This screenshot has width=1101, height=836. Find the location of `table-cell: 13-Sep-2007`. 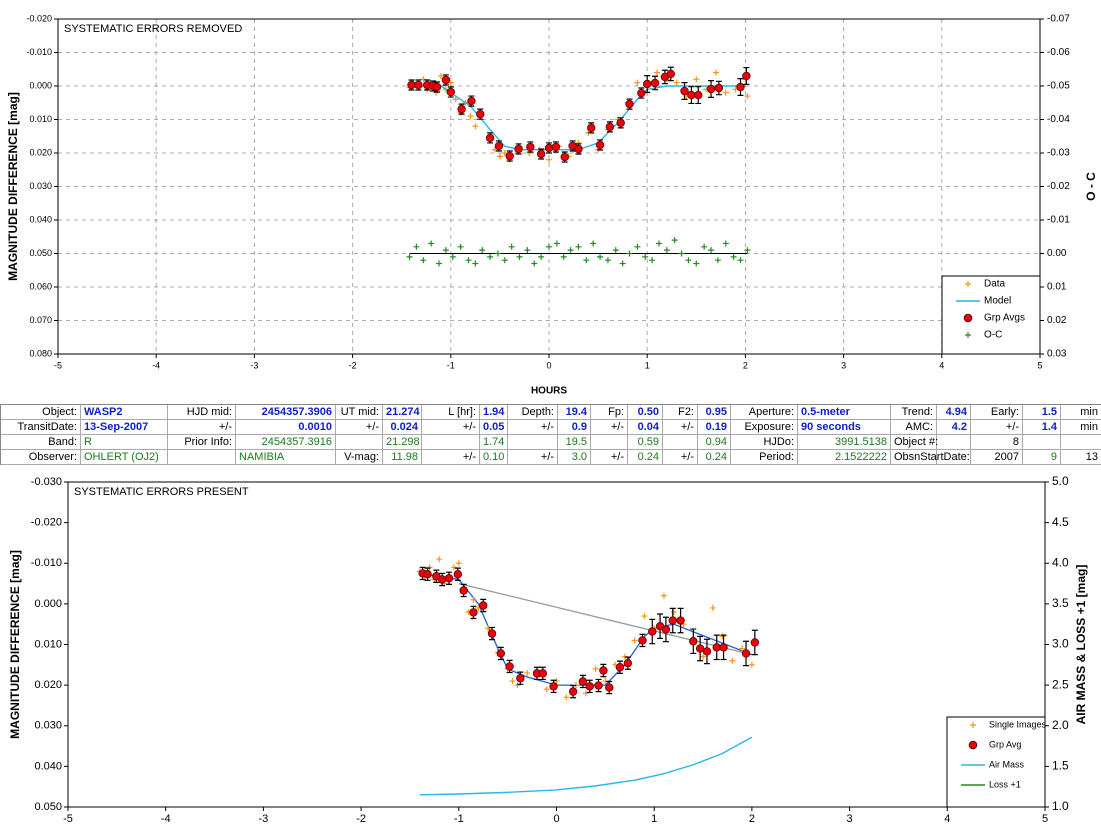

table-cell: 13-Sep-2007 is located at coordinates (124, 427).